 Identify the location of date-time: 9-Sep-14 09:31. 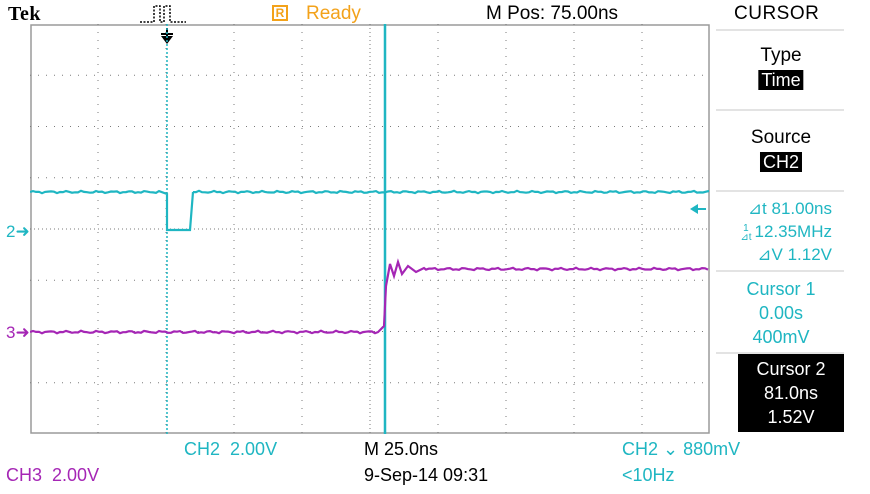
(426, 475).